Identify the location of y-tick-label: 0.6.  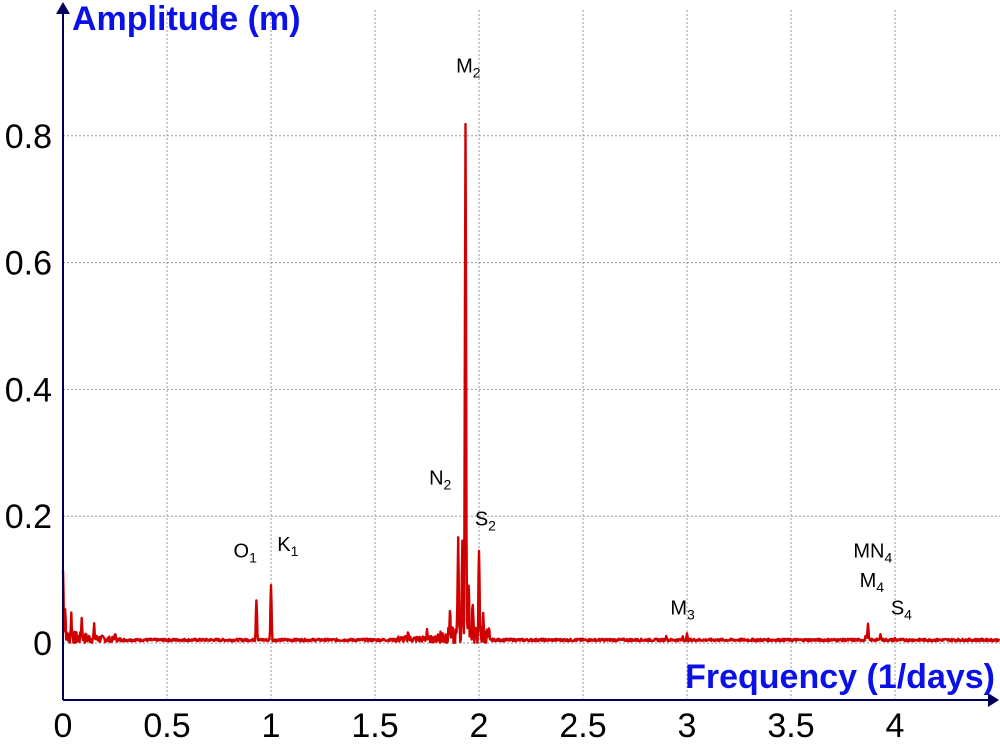
(28, 264).